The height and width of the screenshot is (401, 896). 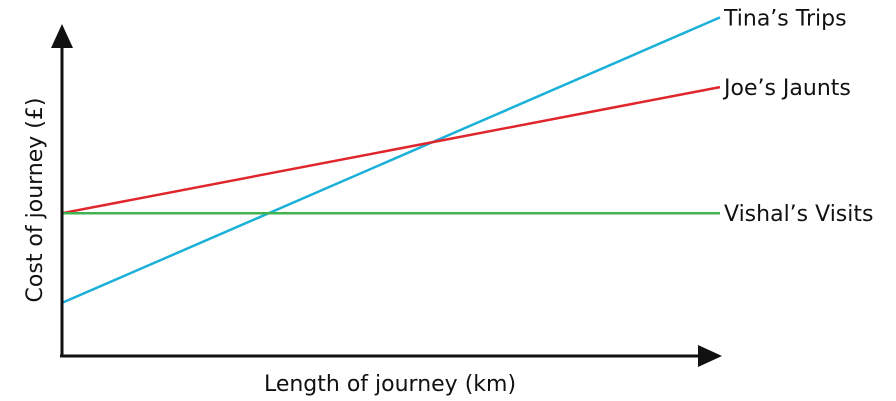 I want to click on y-axis-arrow-icon, so click(x=62, y=36).